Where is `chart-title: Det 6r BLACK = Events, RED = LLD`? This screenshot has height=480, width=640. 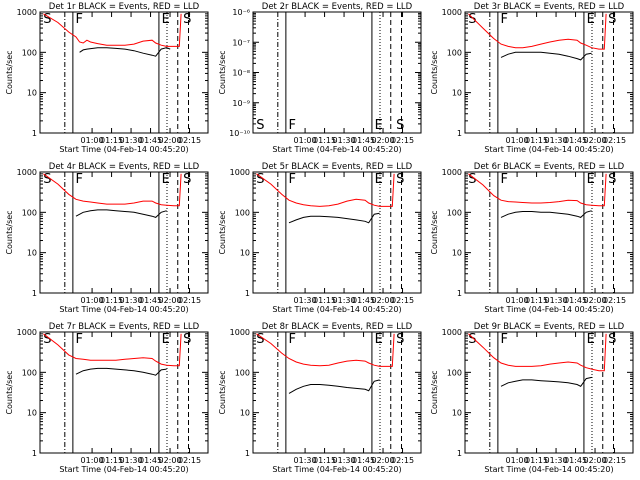
chart-title: Det 6r BLACK = Events, RED = LLD is located at coordinates (549, 167).